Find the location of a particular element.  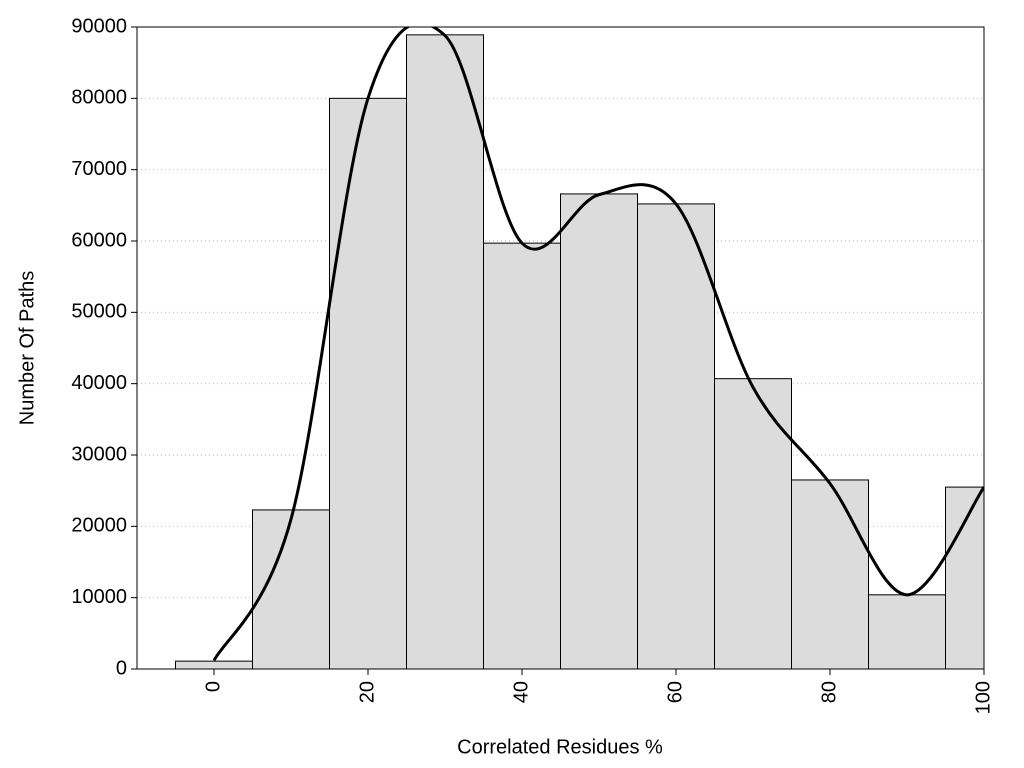

x-tick-label: 60 is located at coordinates (675, 692).